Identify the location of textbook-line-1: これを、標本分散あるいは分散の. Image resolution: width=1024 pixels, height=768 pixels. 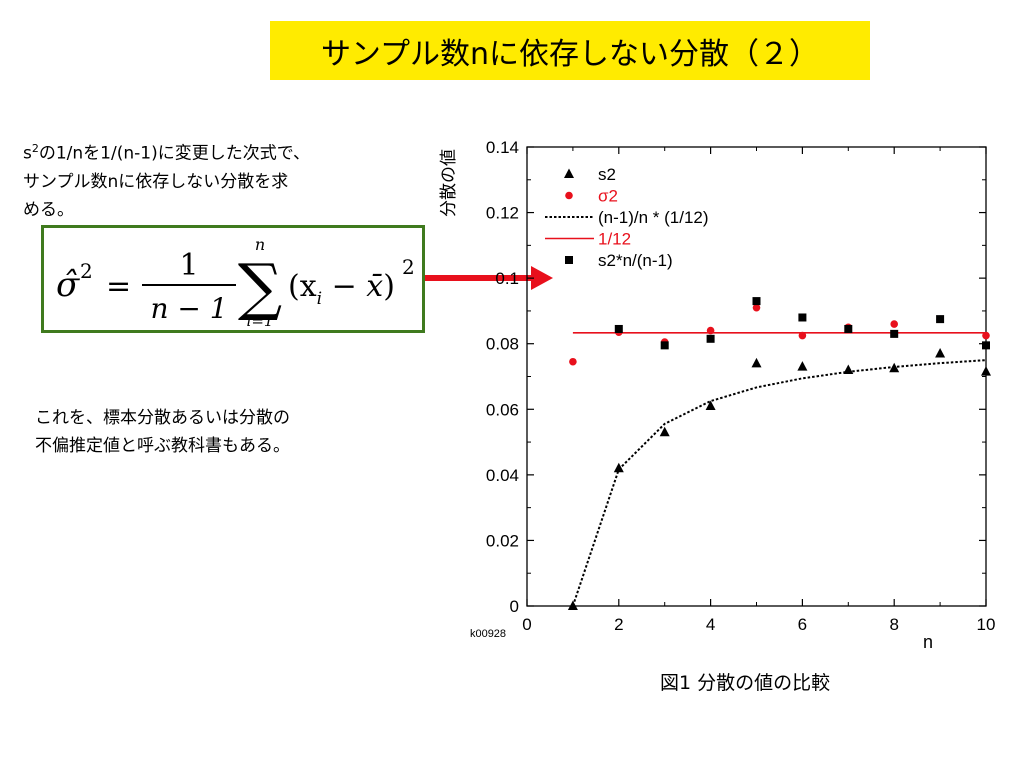
(162, 418).